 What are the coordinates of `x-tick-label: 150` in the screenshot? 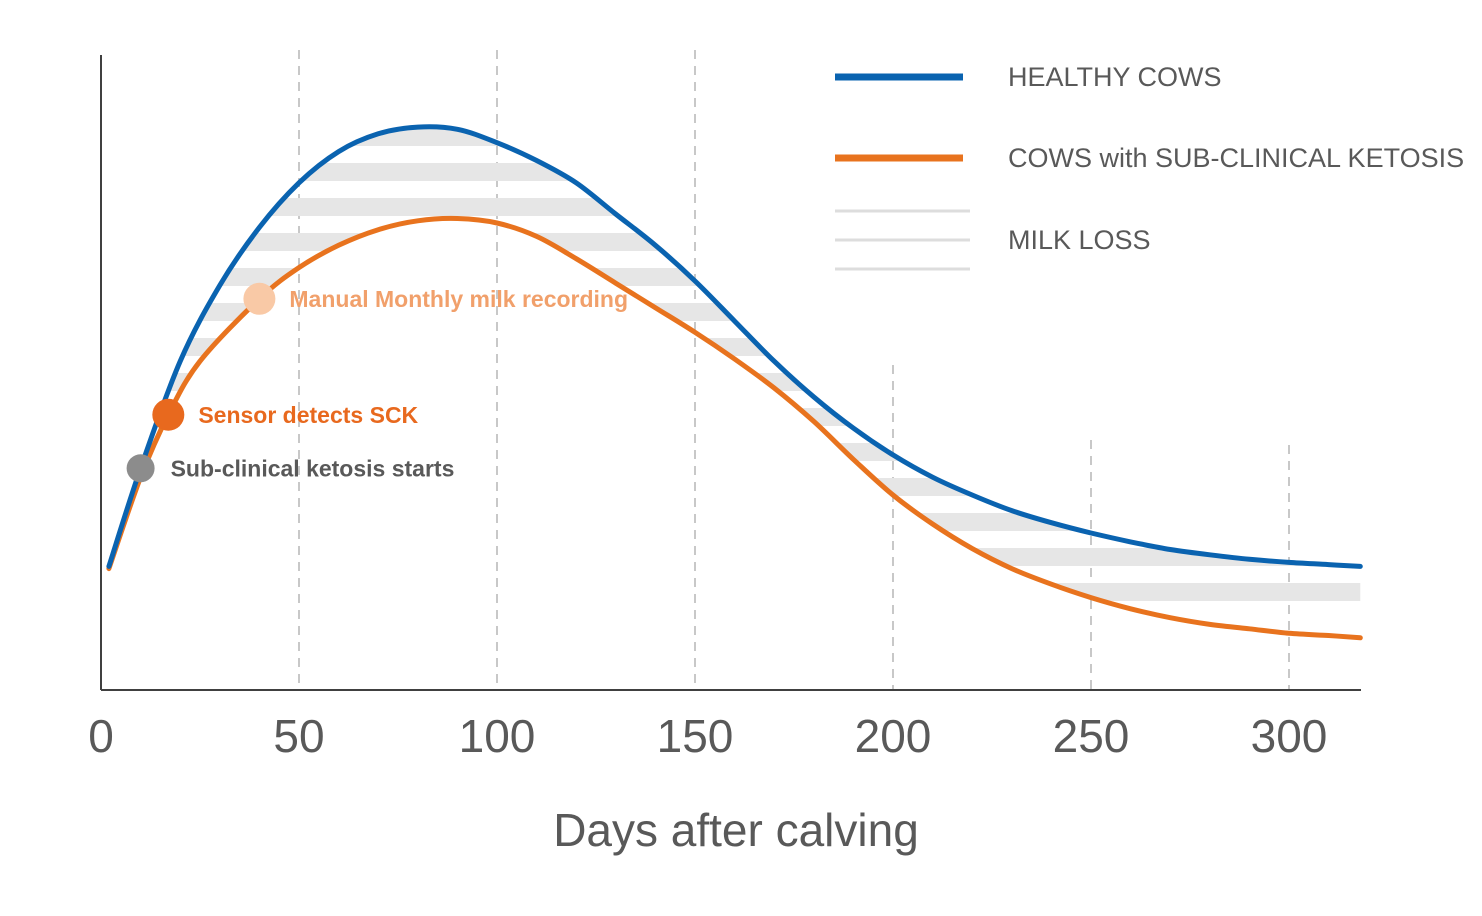 It's located at (695, 736).